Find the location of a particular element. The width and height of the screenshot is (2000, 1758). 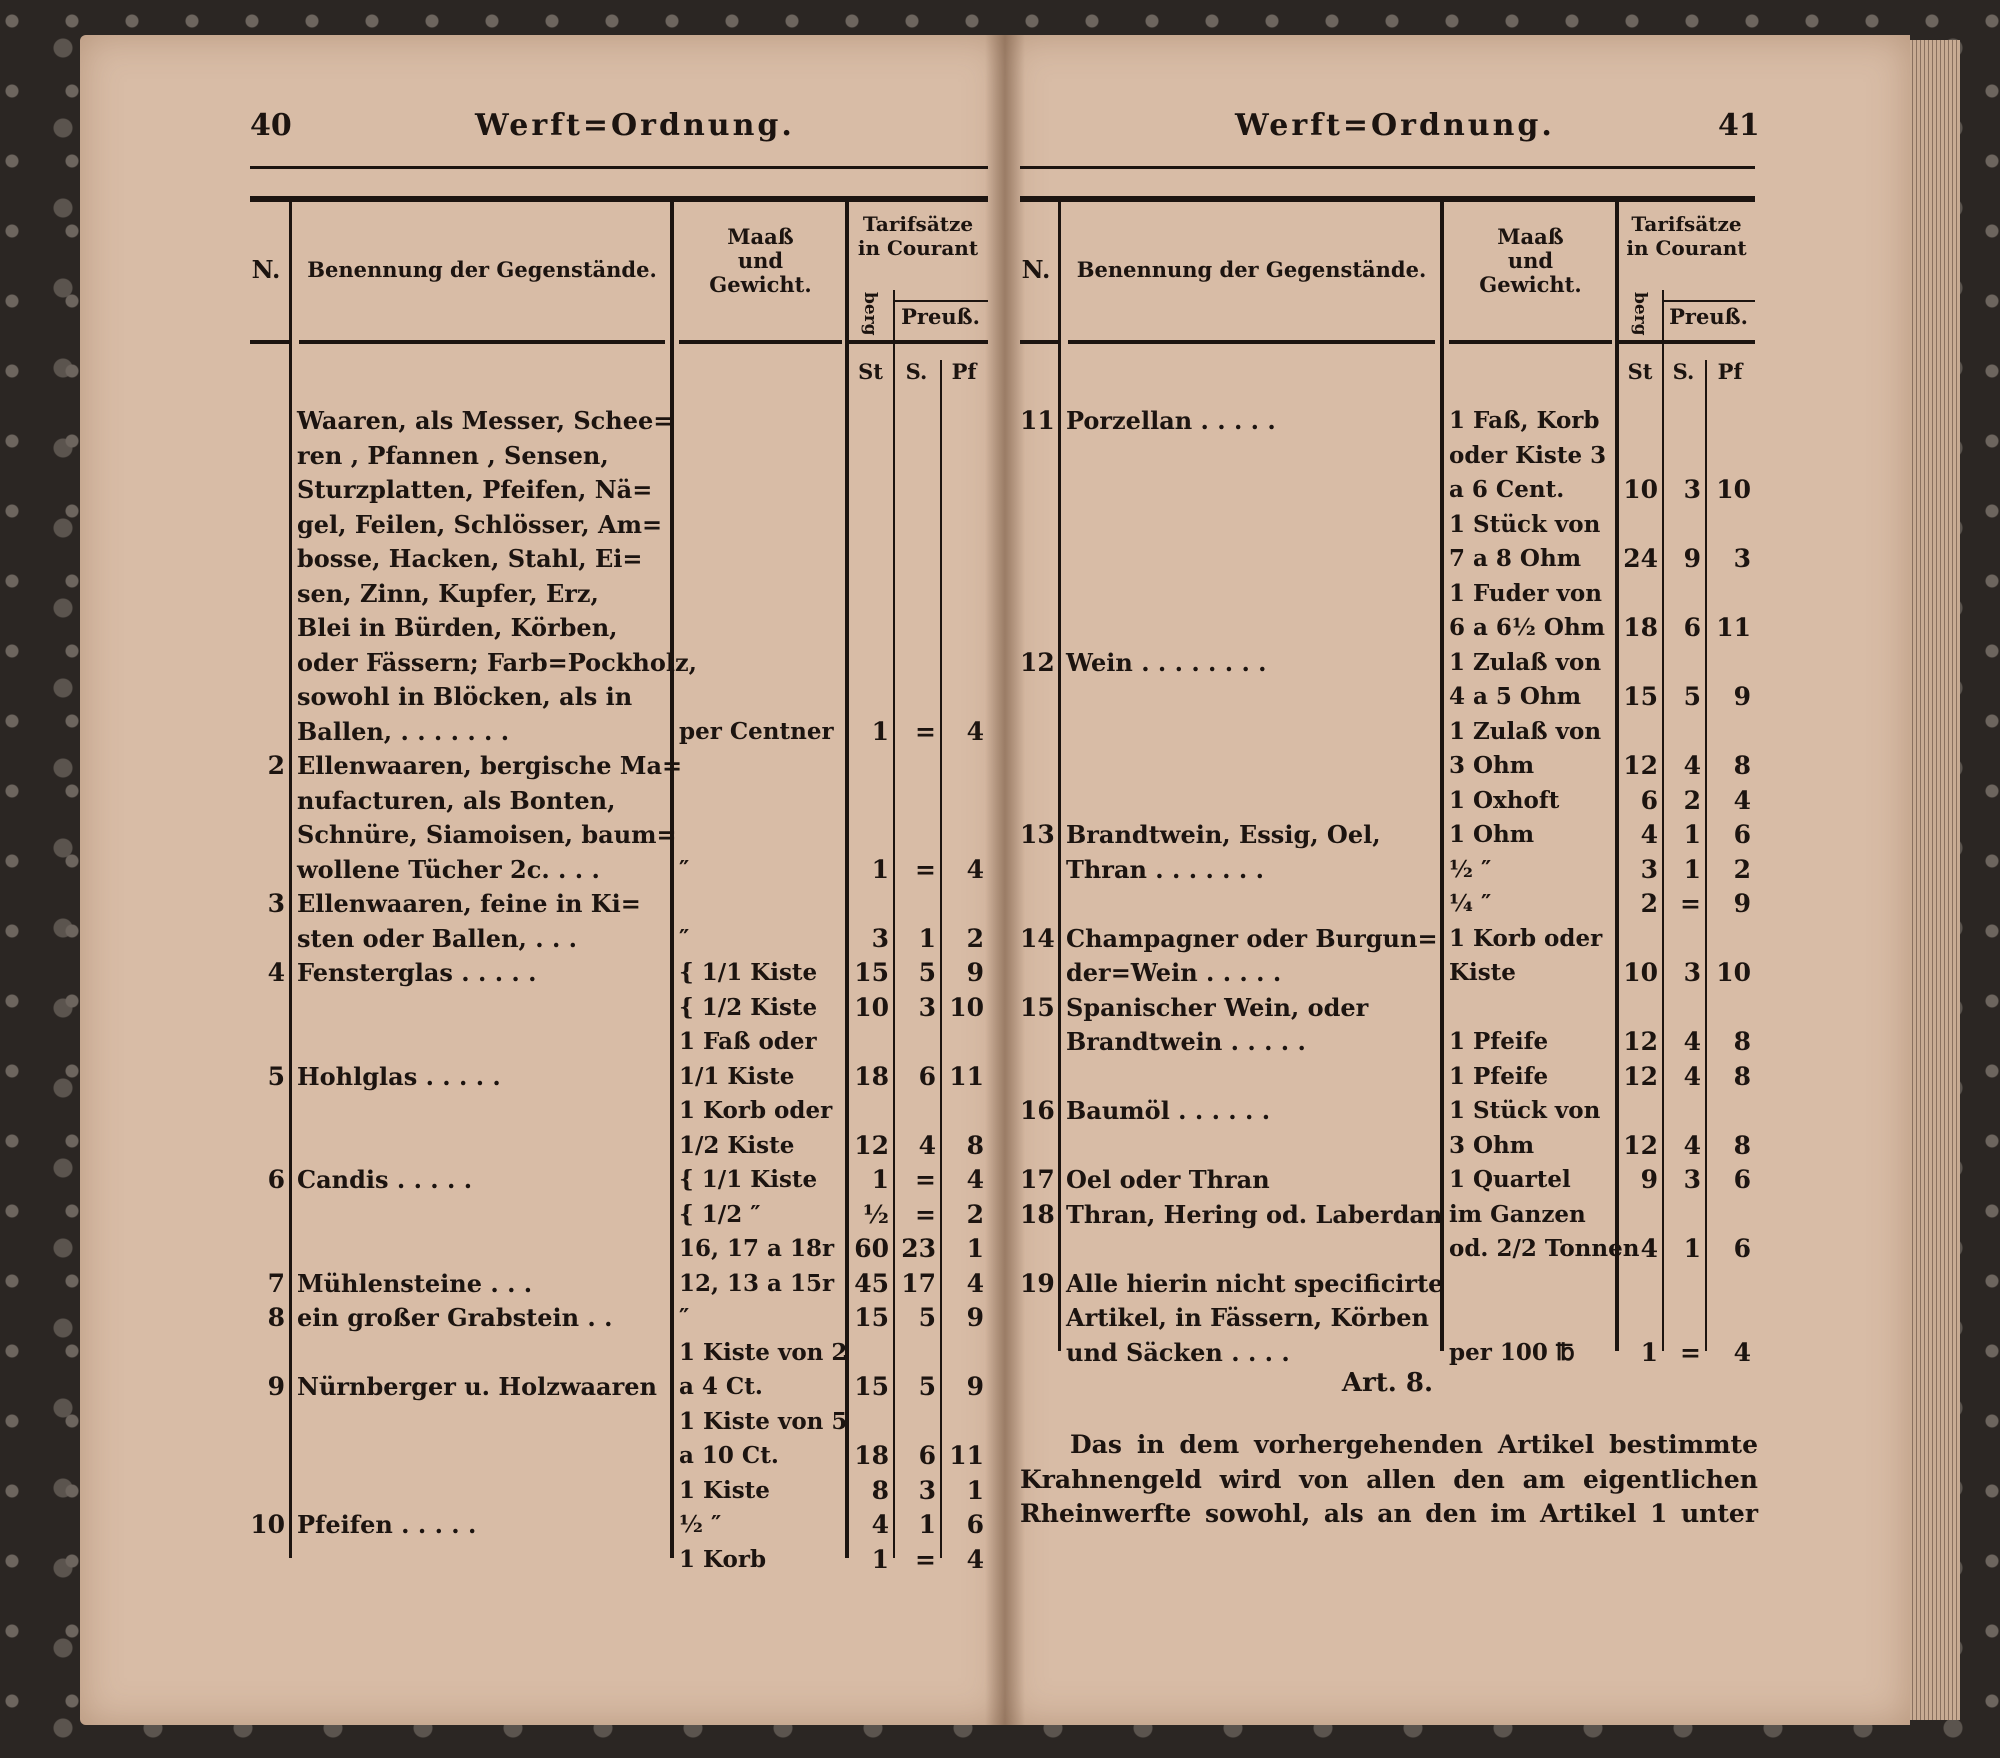

table-row: 18 Thran, Hering od. Laberdan im Ganzen is located at coordinates (1000, 1215).